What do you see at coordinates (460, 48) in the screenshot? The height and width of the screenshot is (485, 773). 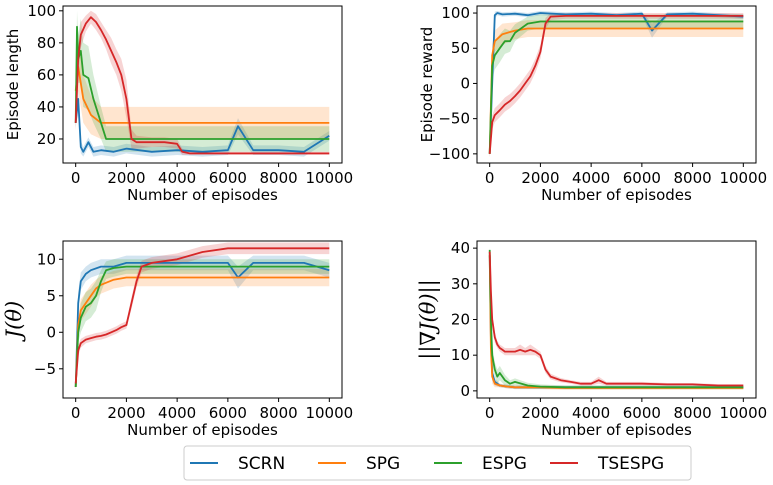 I see `y-tick-label: 50` at bounding box center [460, 48].